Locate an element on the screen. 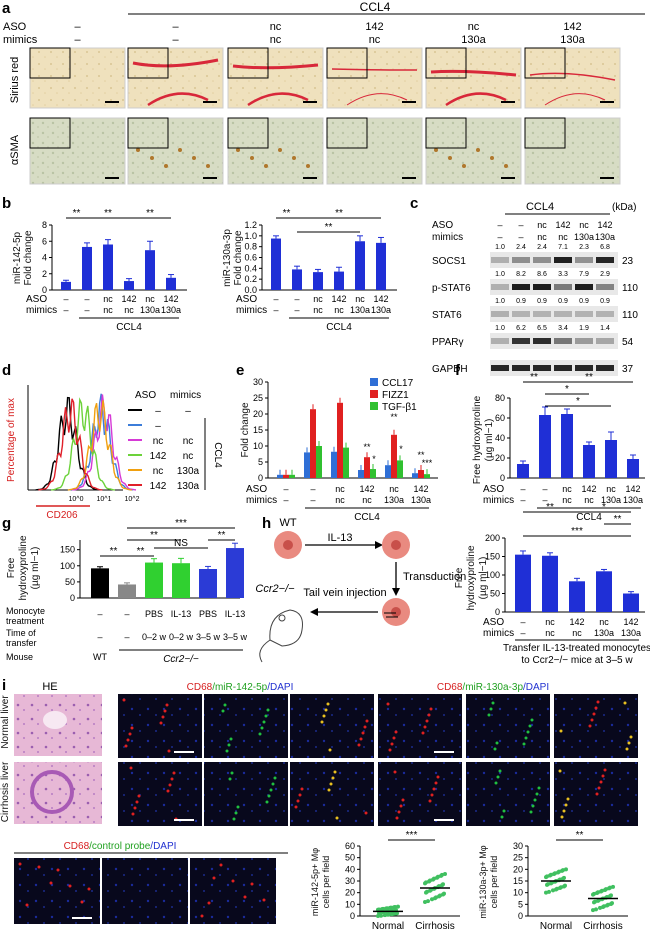 Image resolution: width=650 pixels, height=936 pixels. panel-label-i: i is located at coordinates (4, 685).